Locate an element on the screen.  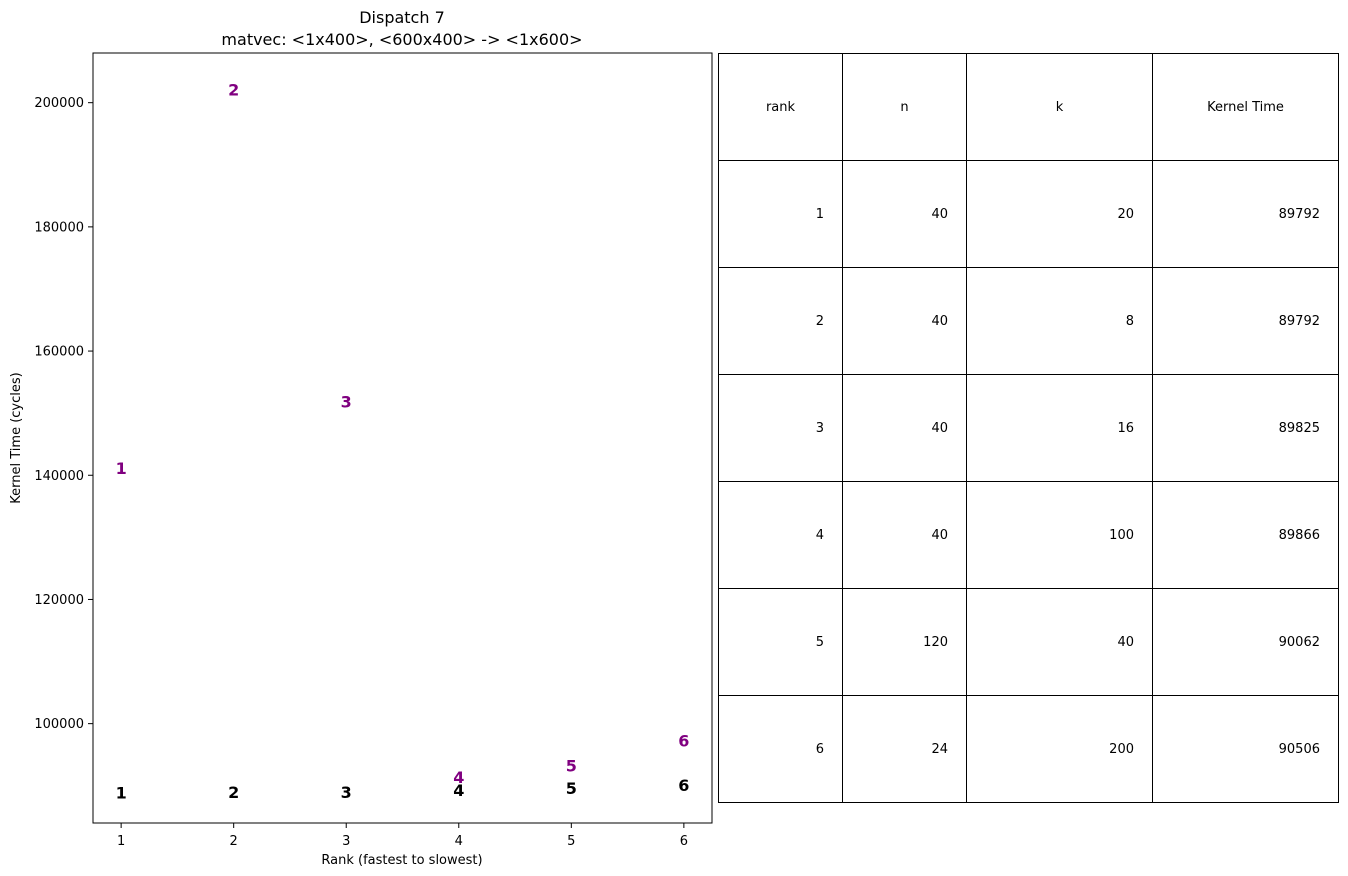
y-axis-label: Kernel Time (cycles) is located at coordinates (16, 437).